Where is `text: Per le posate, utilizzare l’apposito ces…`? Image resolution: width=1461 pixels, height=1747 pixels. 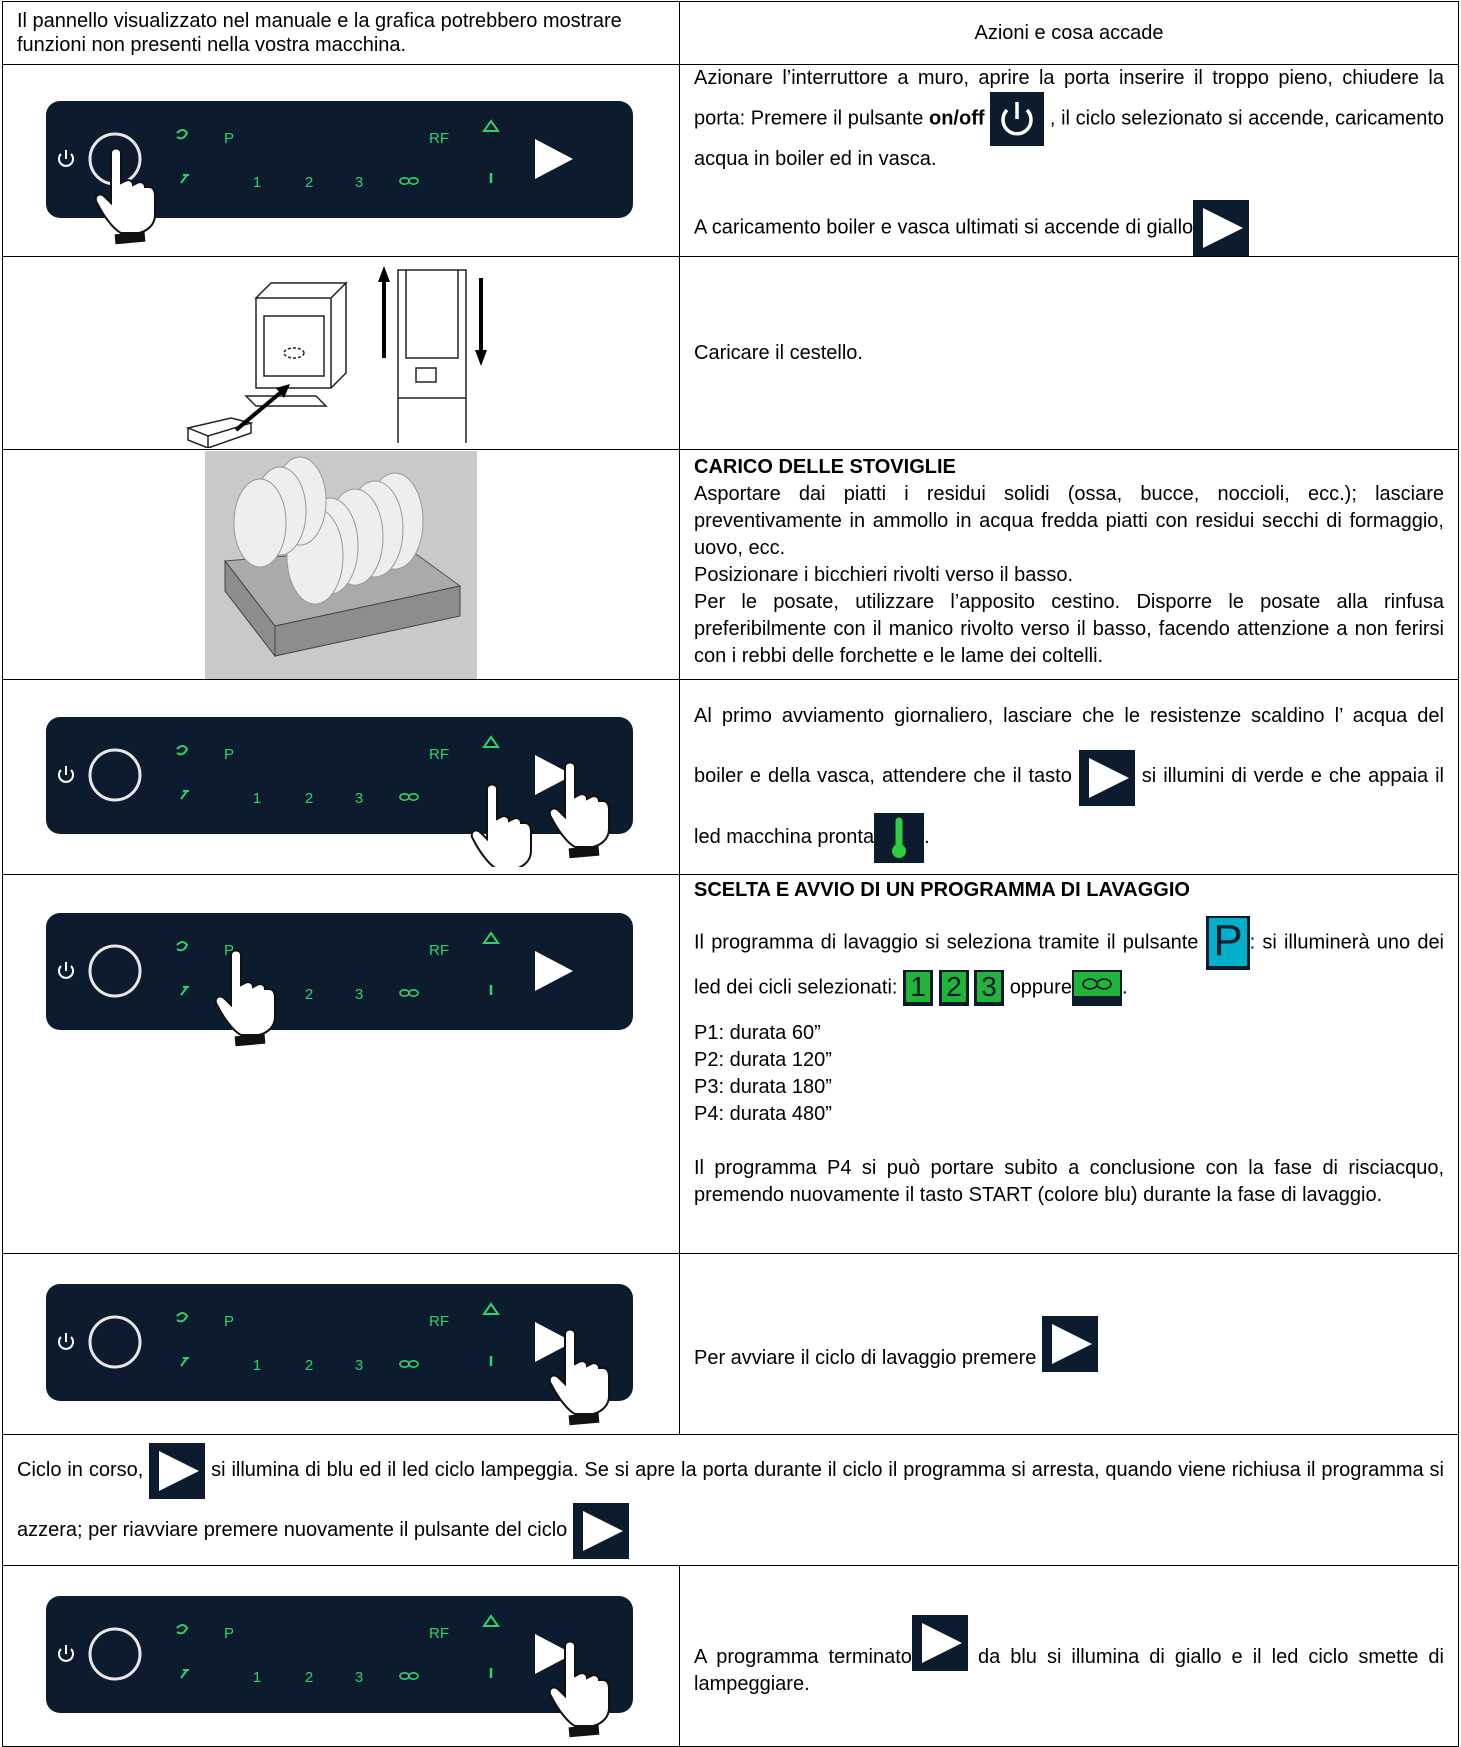 text: Per le posate, utilizzare l’apposito ces… is located at coordinates (1069, 629).